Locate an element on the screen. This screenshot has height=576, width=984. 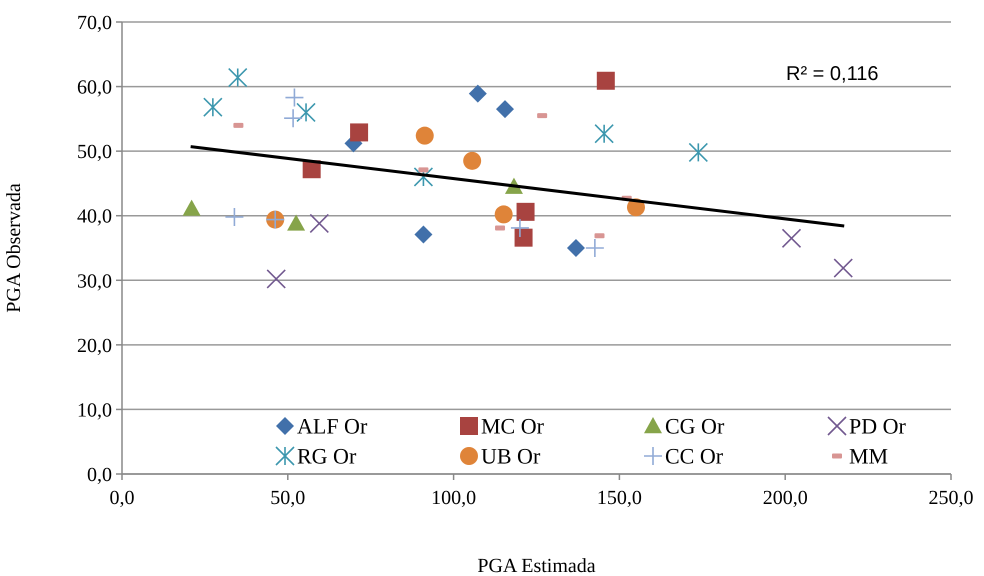
legend-label: CG Or is located at coordinates (695, 426).